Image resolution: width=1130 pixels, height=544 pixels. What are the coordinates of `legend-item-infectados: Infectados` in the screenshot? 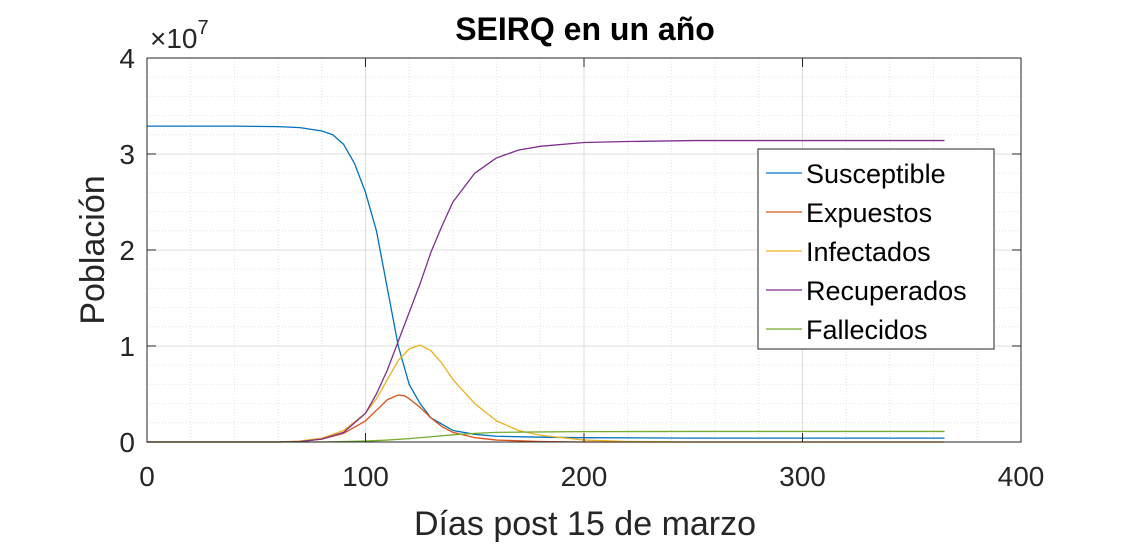 It's located at (848, 252).